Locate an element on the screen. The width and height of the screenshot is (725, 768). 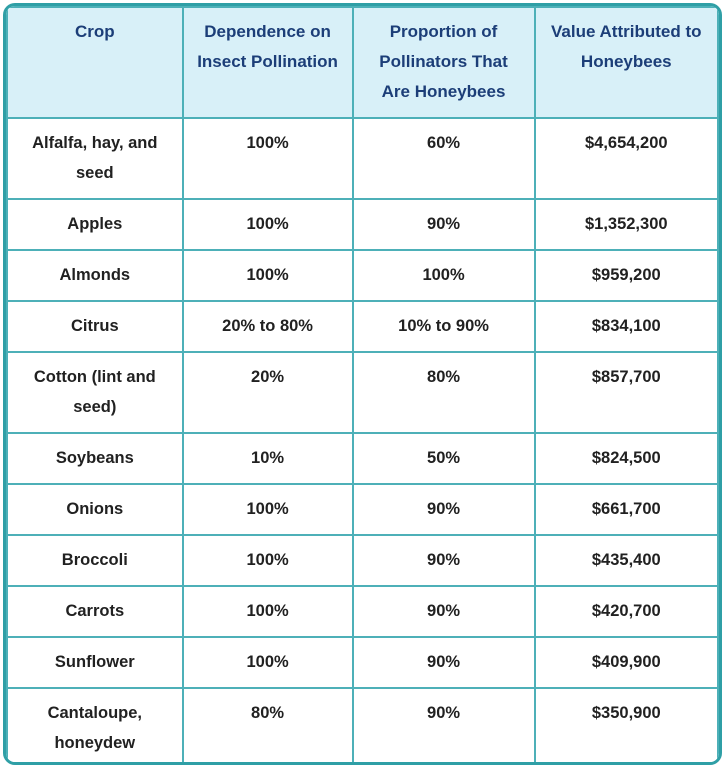
table-row: Citrus 20% to 80% 10% to 90% $834,100 is located at coordinates (362, 326).